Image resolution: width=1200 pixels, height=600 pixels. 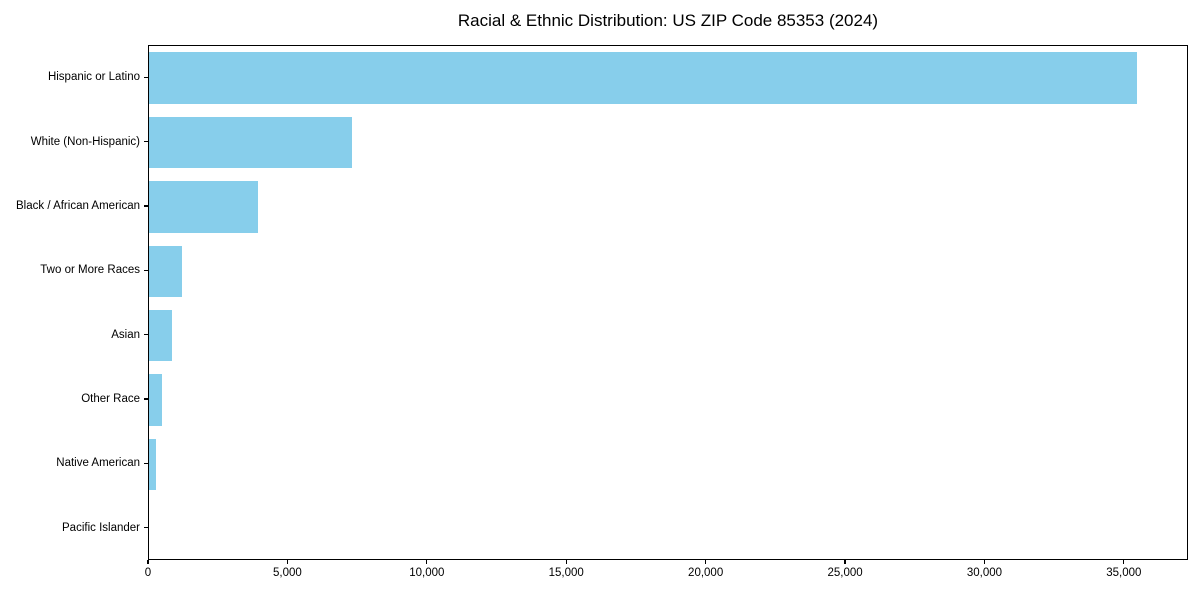 What do you see at coordinates (125, 334) in the screenshot?
I see `y-tick-label-asian: Asian` at bounding box center [125, 334].